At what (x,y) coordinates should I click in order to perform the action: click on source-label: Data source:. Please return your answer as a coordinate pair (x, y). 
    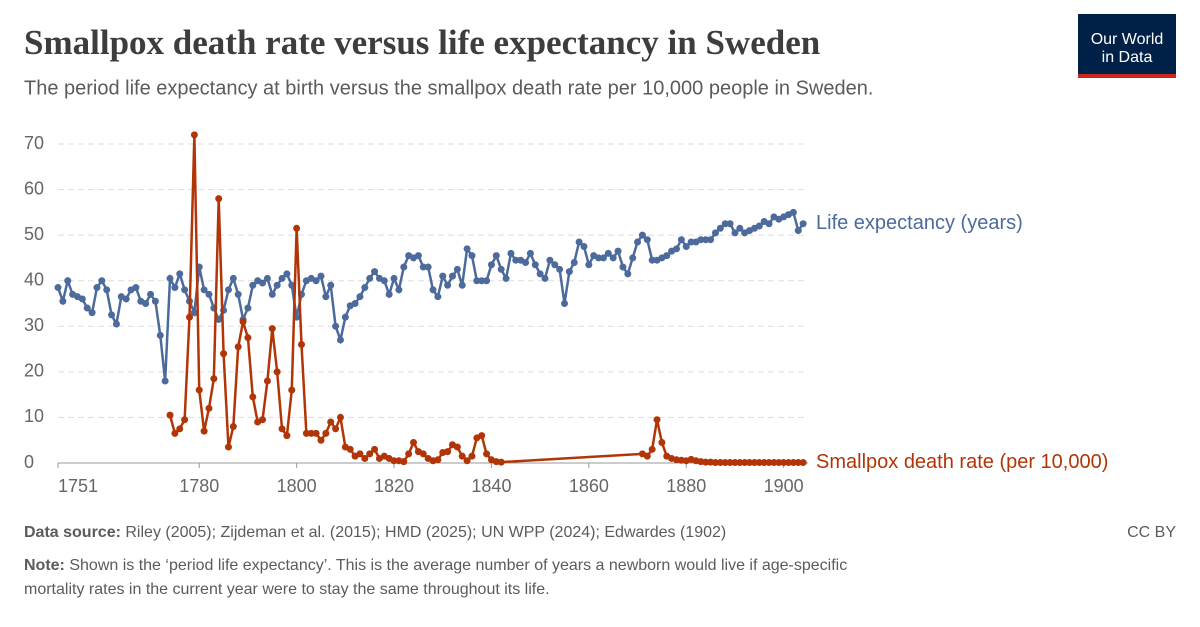
    Looking at the image, I should click on (72, 532).